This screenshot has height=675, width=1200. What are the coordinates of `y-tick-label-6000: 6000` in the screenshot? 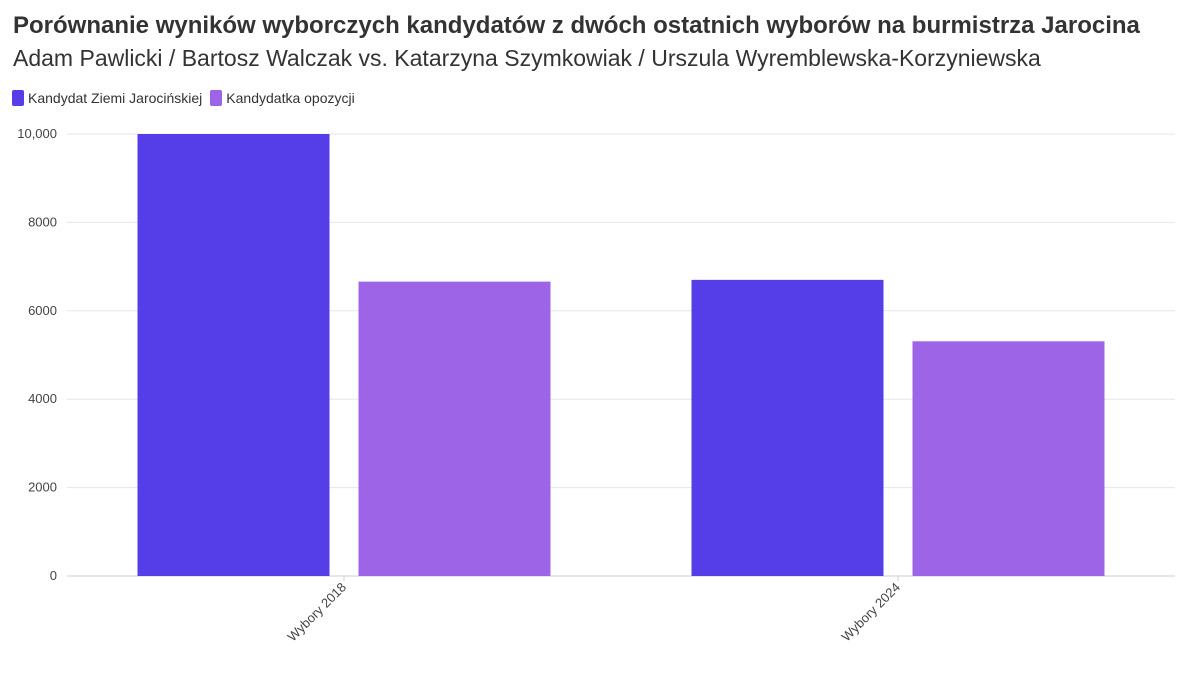 It's located at (42, 310).